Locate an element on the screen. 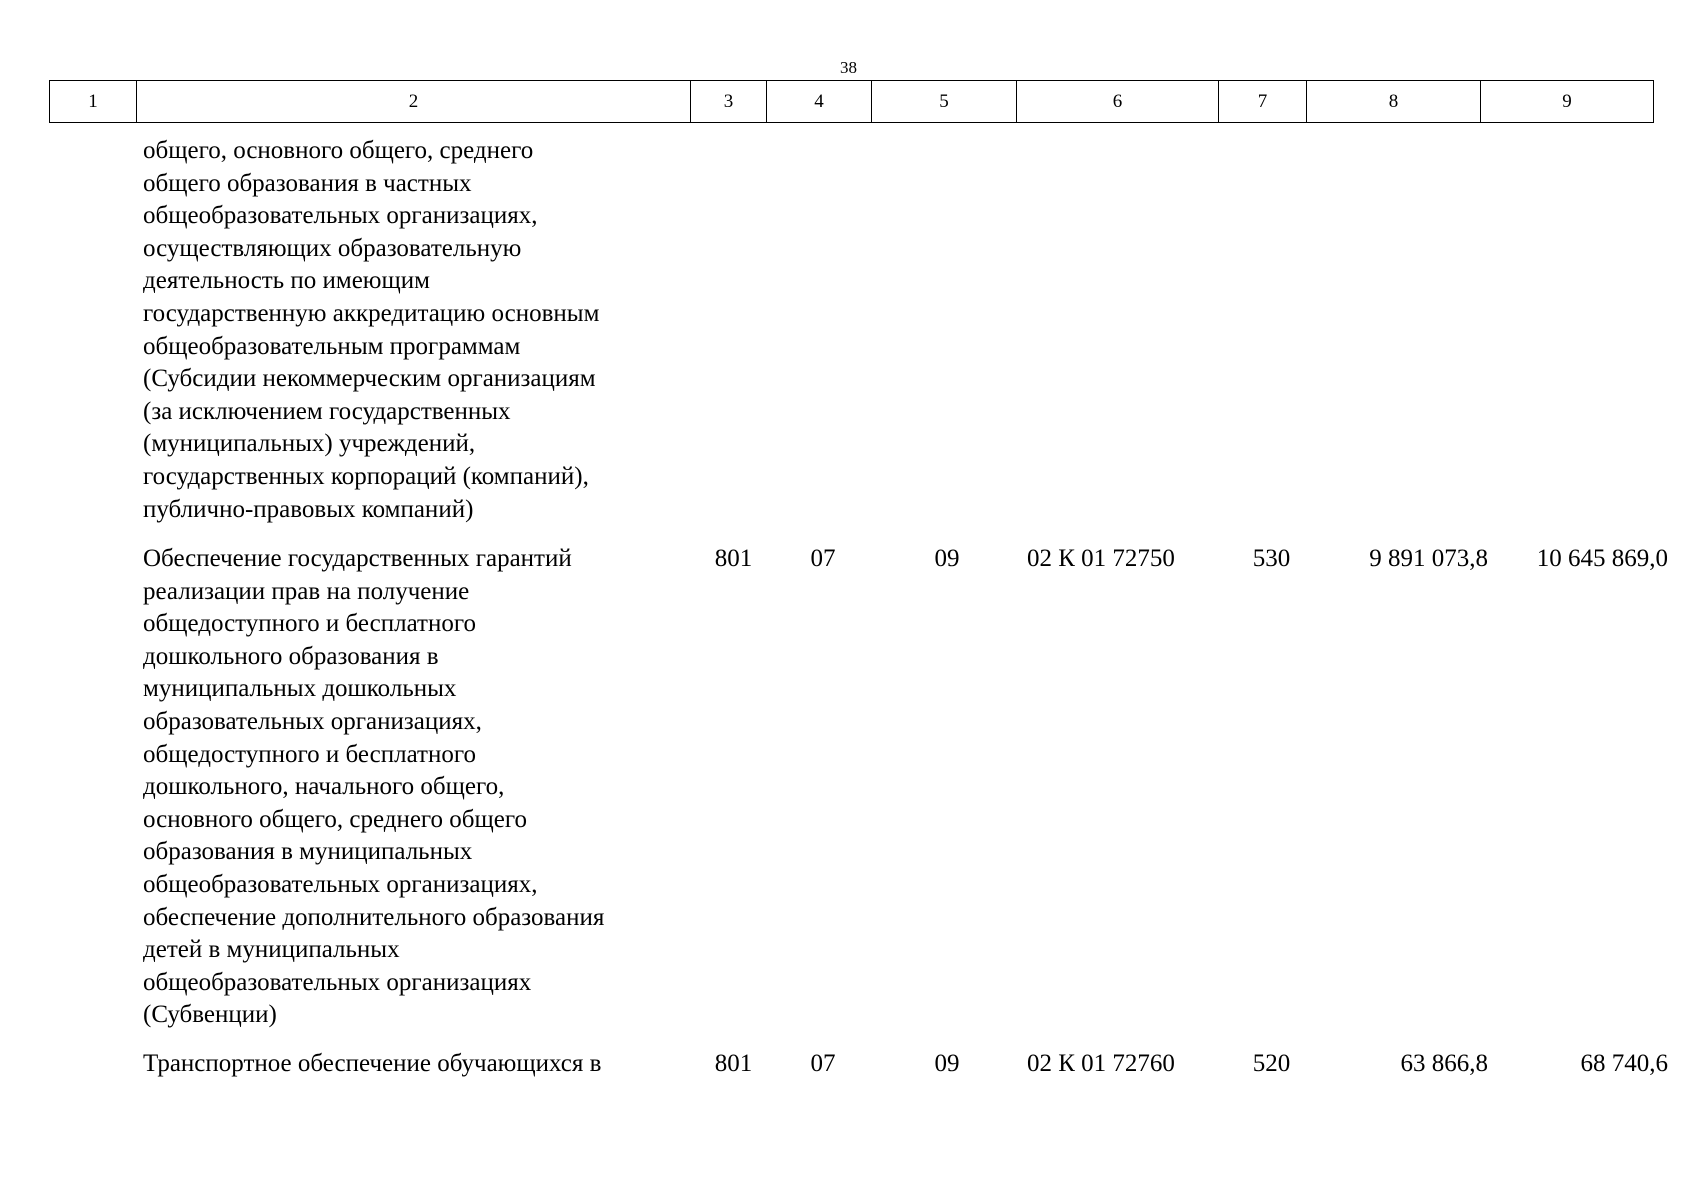 The height and width of the screenshot is (1200, 1697). column-header-row: 1 2 3 4 5 6 7 8 9 is located at coordinates (851, 101).